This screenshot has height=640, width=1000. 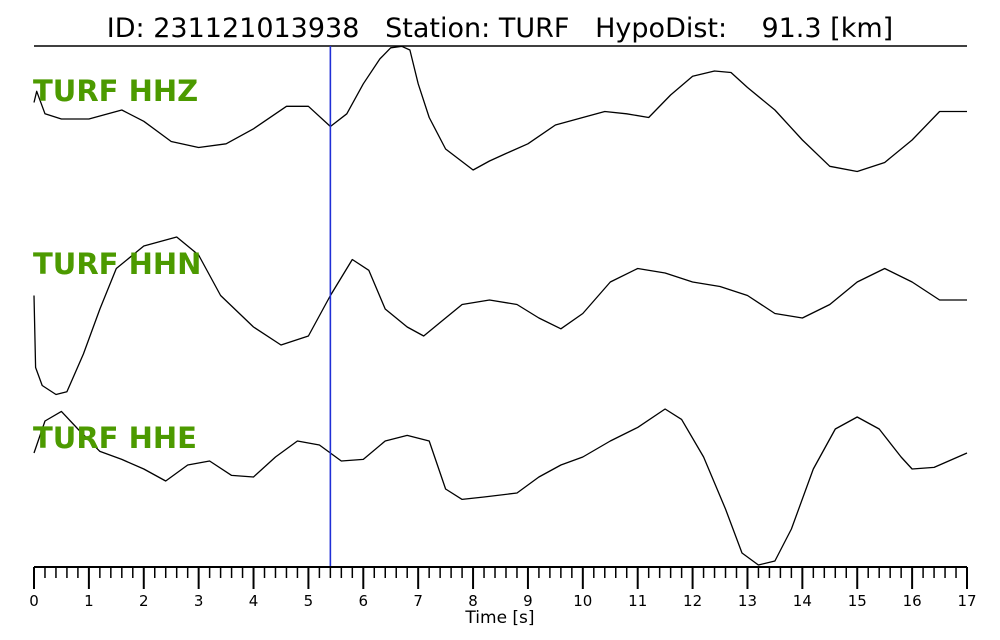 I want to click on x-tick-label: 0, so click(x=34, y=601).